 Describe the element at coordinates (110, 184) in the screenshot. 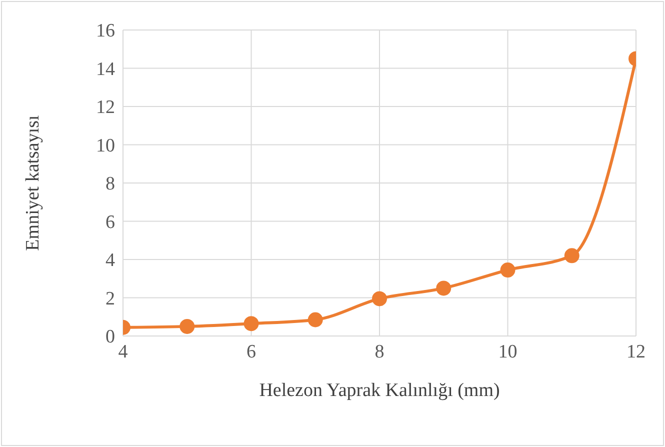

I see `y-tick-label: 8` at that location.